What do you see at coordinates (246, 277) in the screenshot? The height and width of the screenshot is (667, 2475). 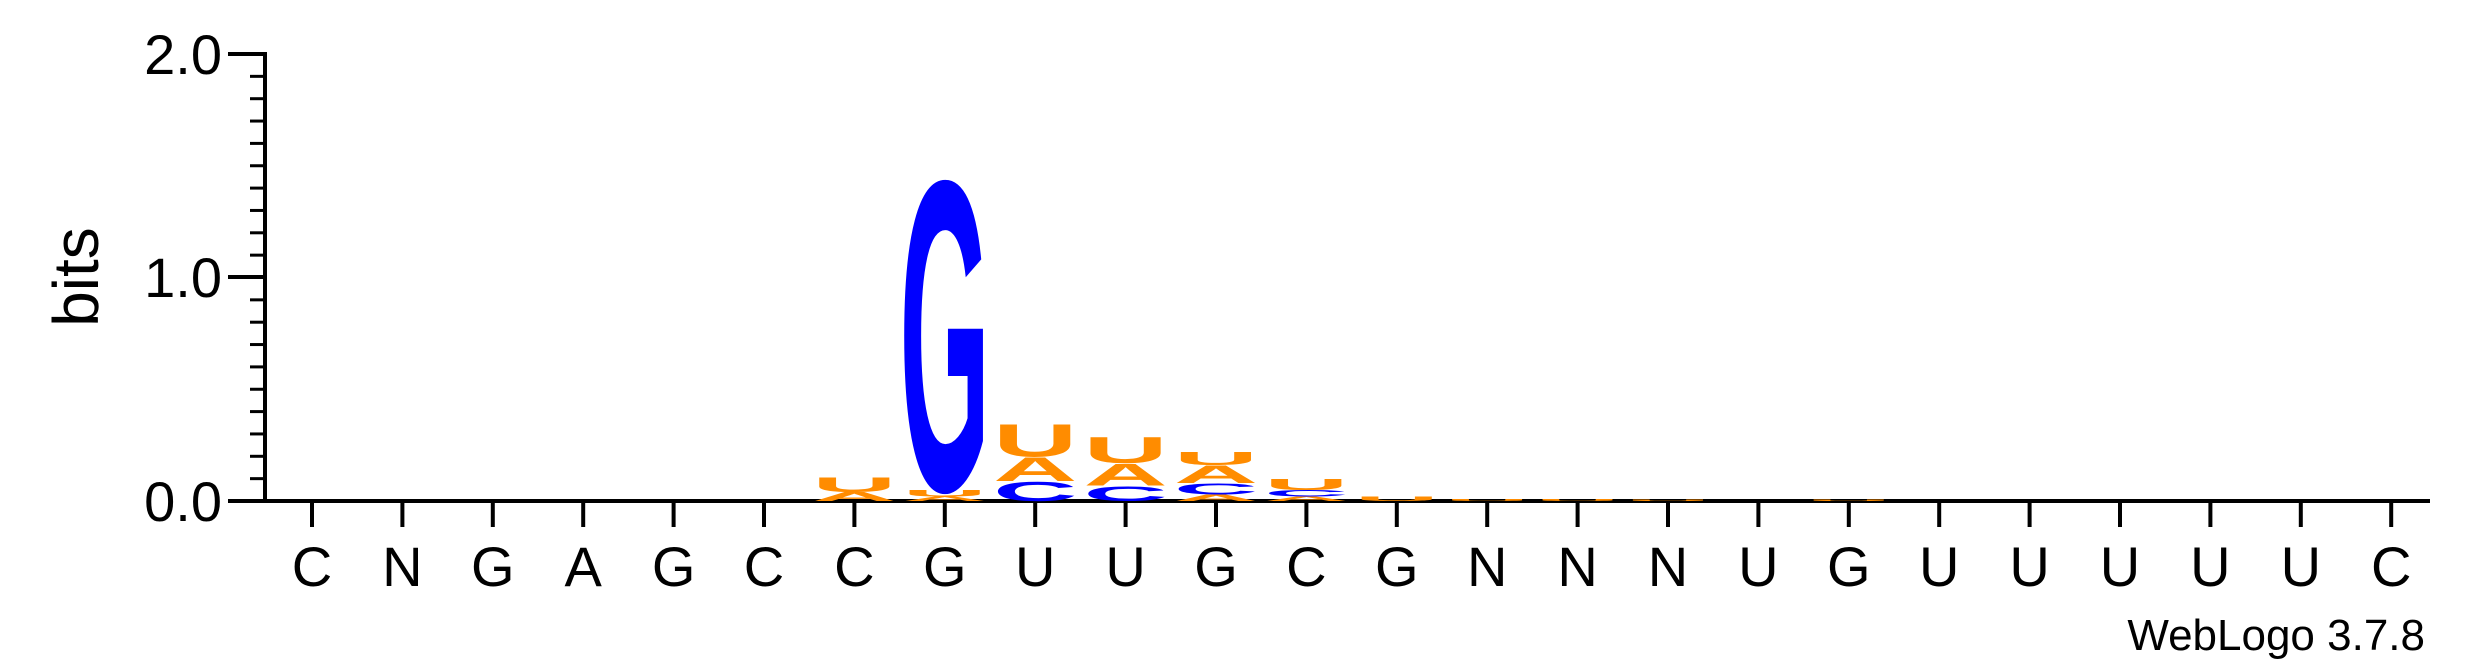 I see `y-major-ticks` at bounding box center [246, 277].